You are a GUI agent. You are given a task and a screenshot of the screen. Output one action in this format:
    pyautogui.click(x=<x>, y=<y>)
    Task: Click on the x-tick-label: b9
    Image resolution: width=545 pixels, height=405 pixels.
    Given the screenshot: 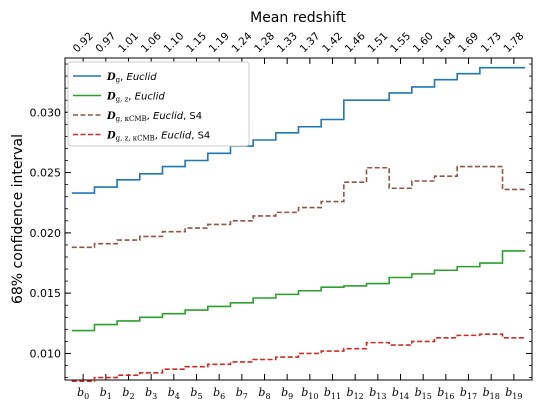 What is the action you would take?
    pyautogui.click(x=287, y=393)
    